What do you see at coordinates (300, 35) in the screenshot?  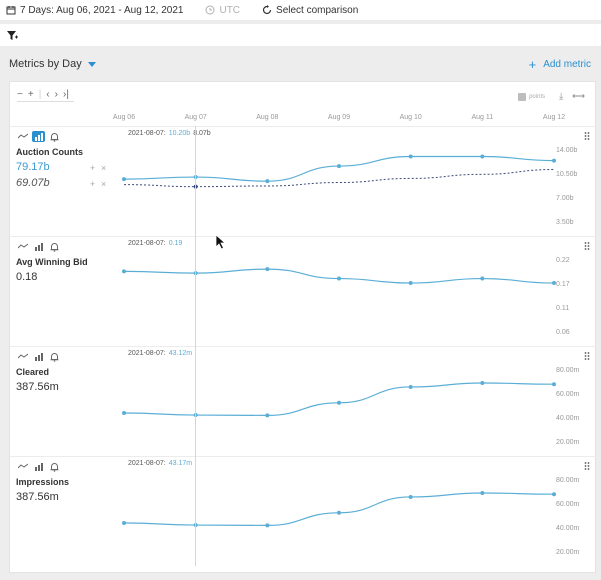 I see `filter-bar` at bounding box center [300, 35].